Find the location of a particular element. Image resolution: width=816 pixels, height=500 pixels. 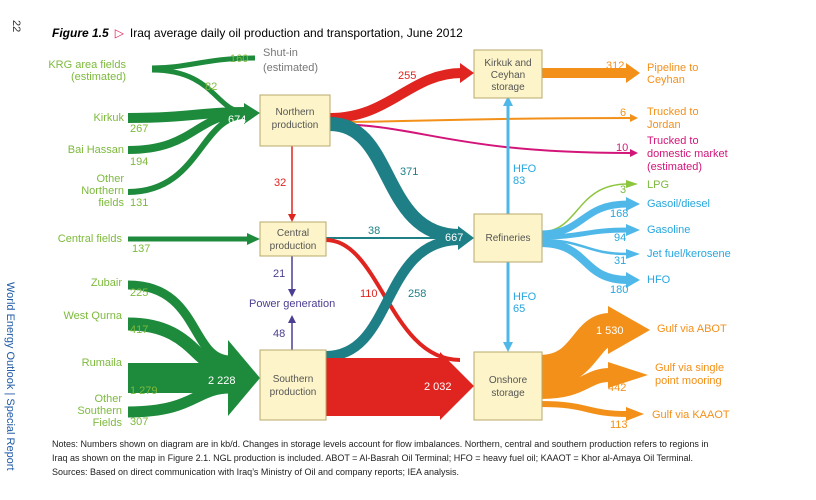

dest-domestic-3: (estimated) is located at coordinates (674, 167).